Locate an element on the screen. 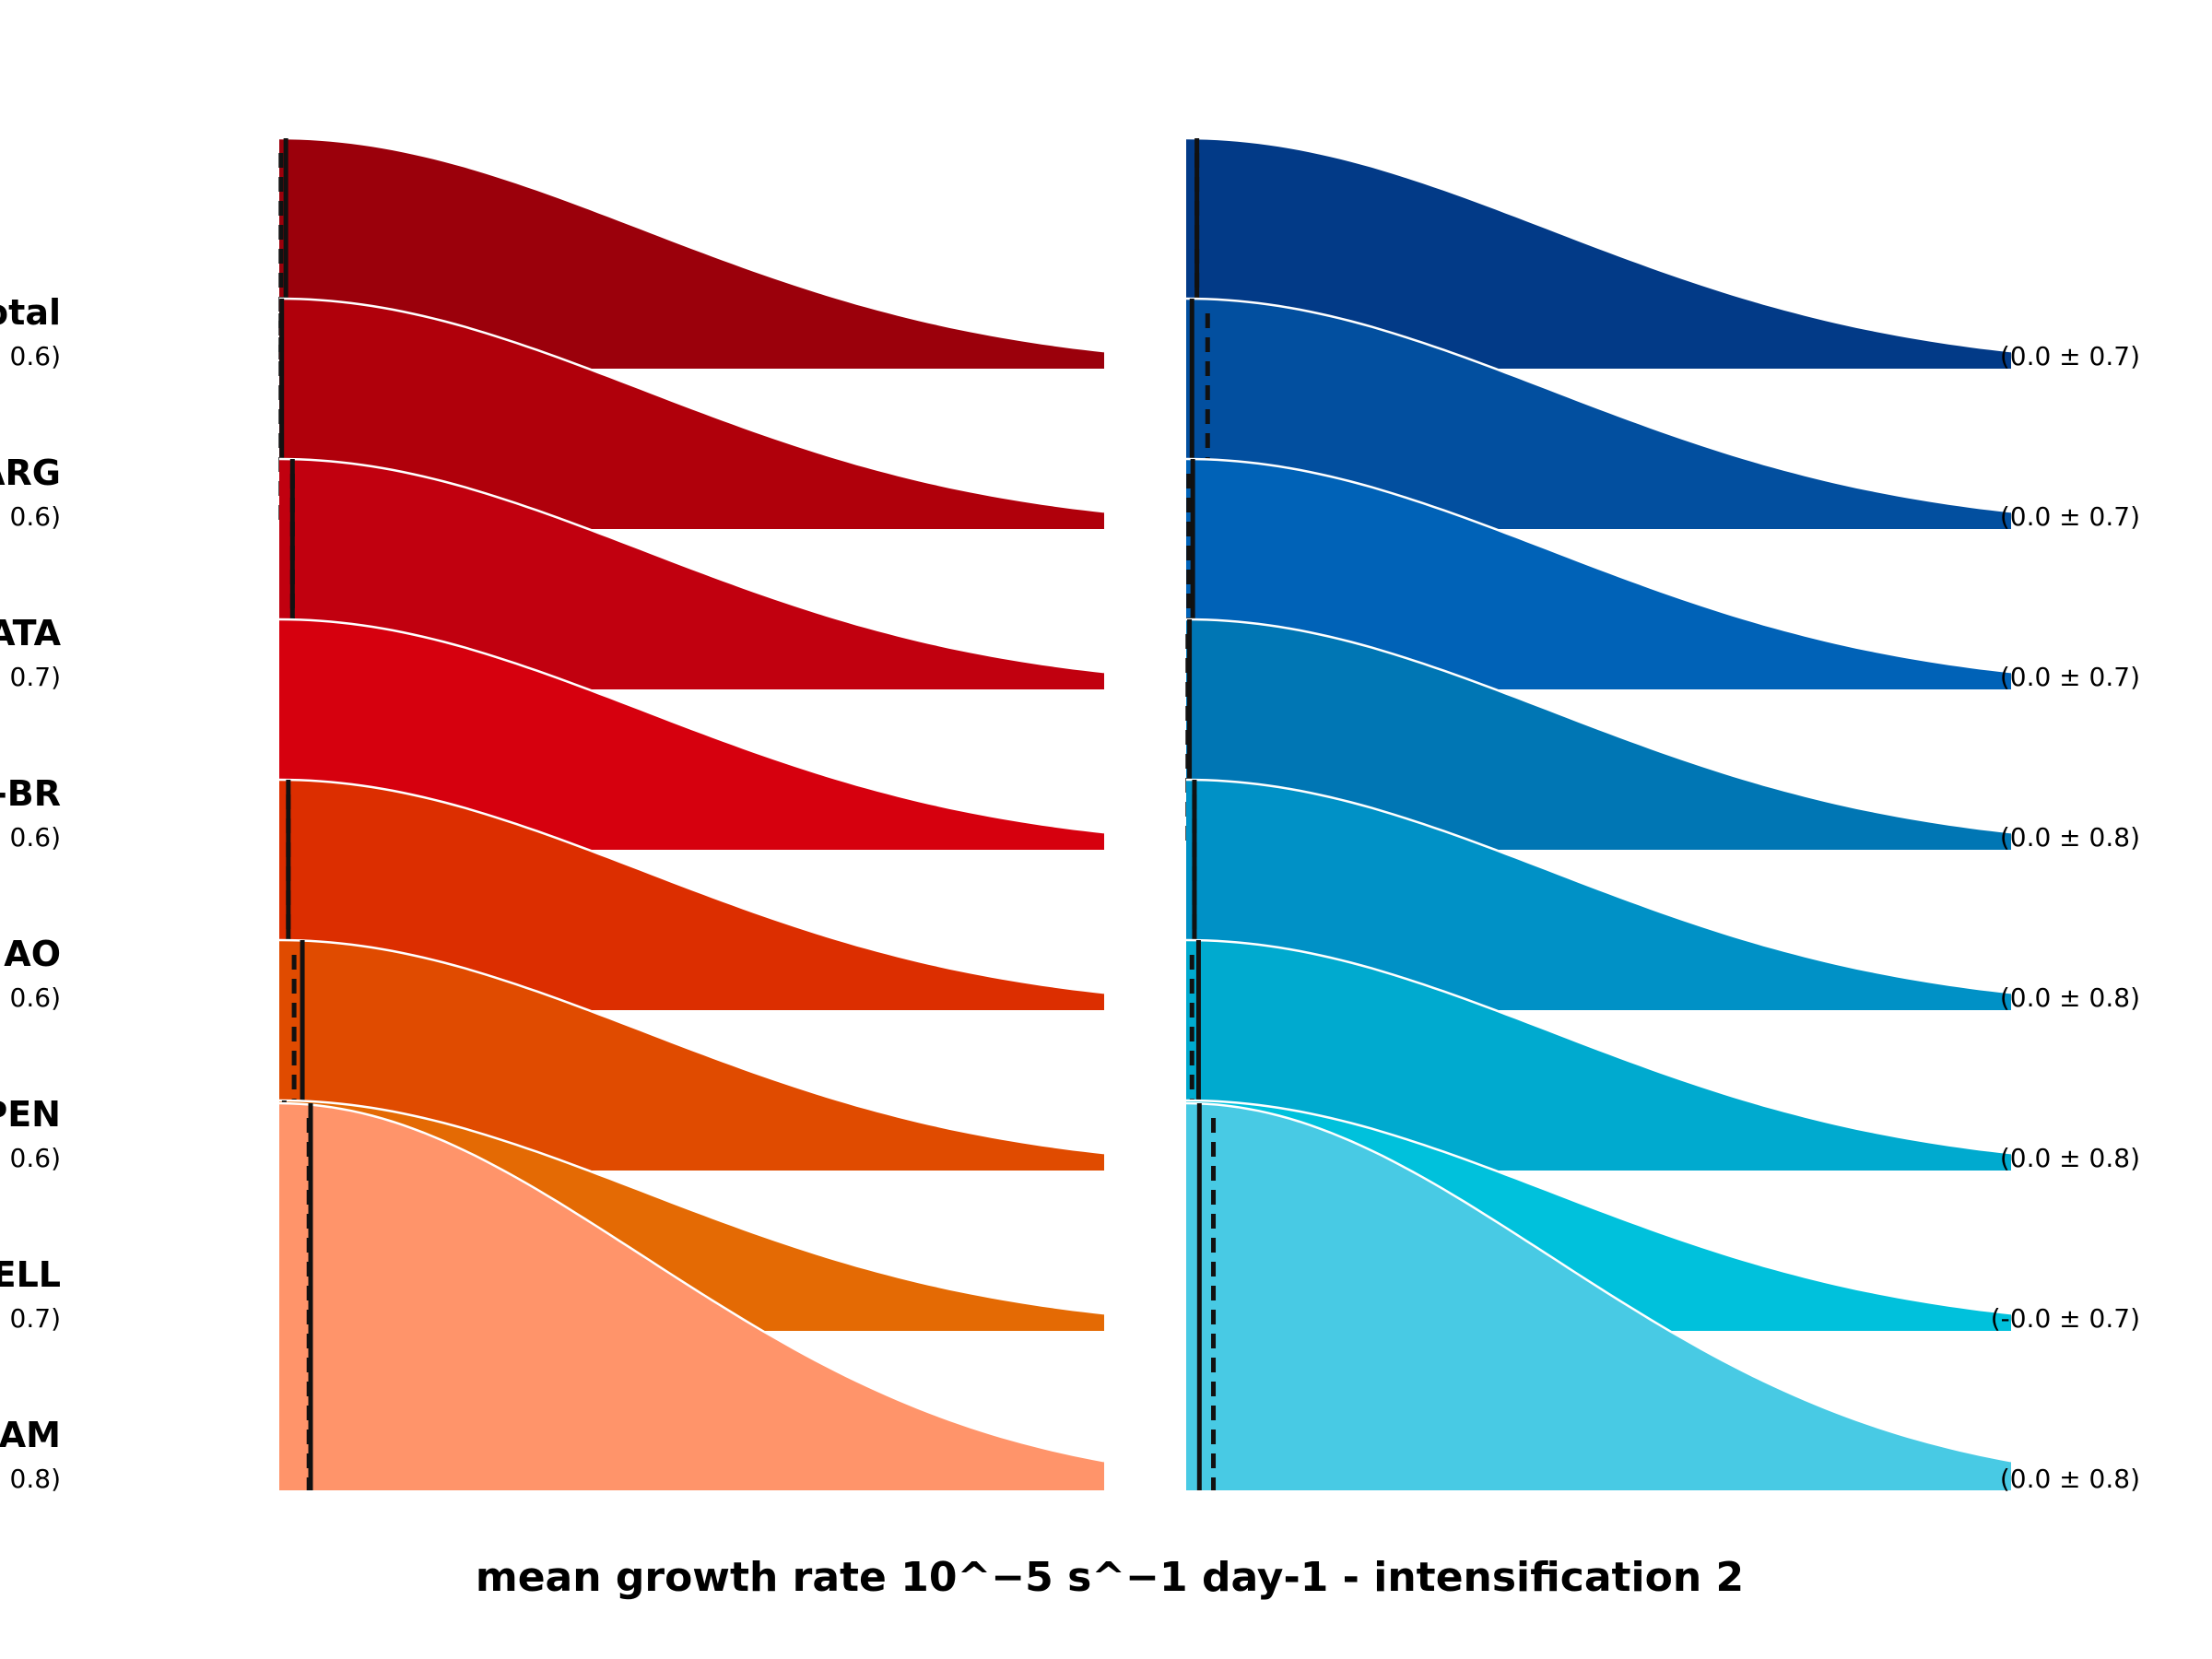 The width and height of the screenshot is (2212, 1659). row-stat-6: 0.7) is located at coordinates (35, 1318).